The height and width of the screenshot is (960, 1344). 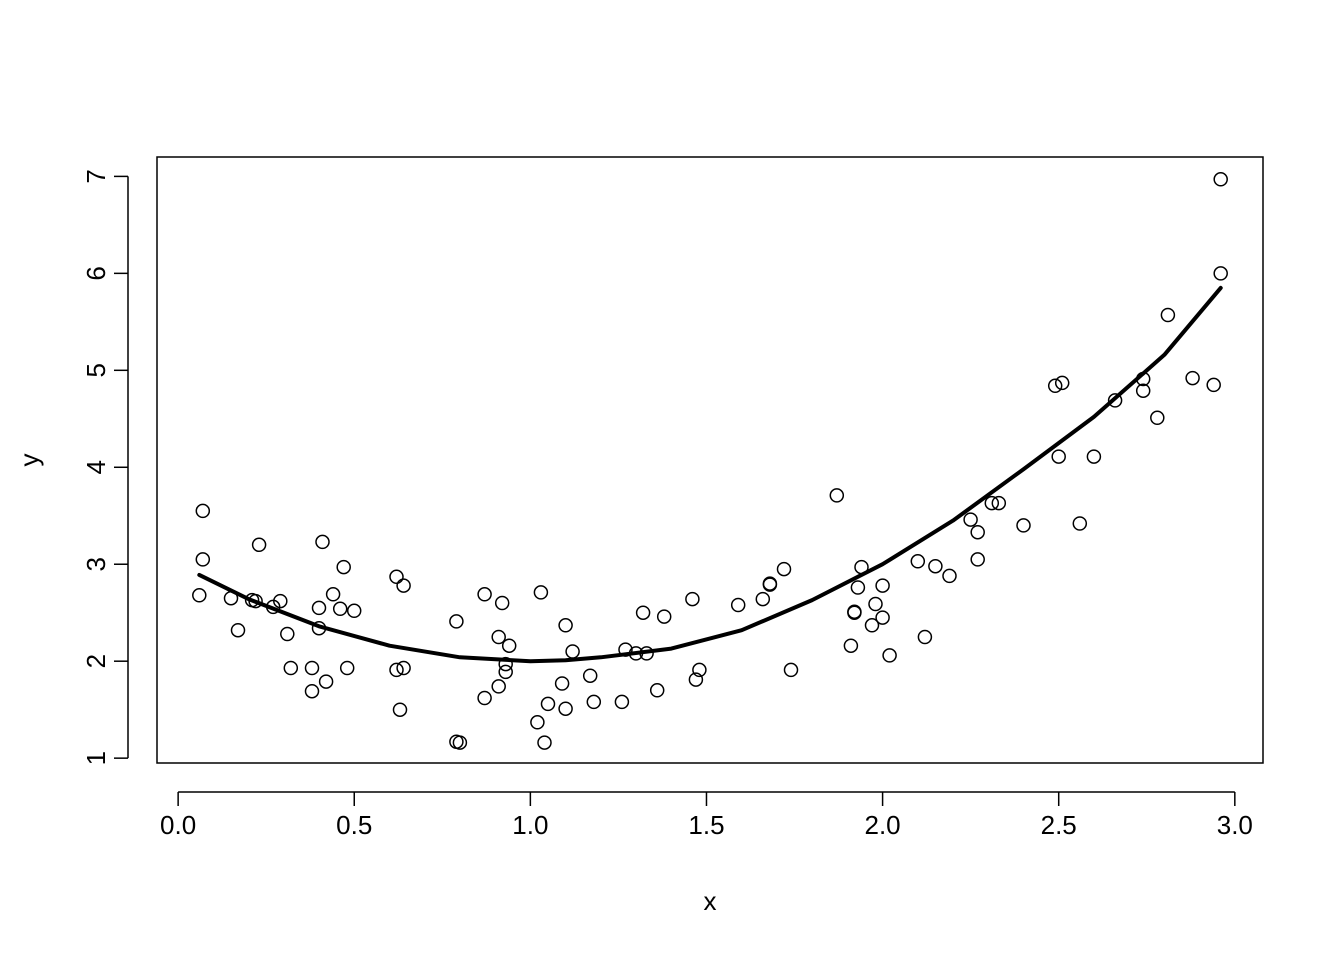 I want to click on y-axis: 1 2 3 4 5 6 7, so click(x=105, y=467).